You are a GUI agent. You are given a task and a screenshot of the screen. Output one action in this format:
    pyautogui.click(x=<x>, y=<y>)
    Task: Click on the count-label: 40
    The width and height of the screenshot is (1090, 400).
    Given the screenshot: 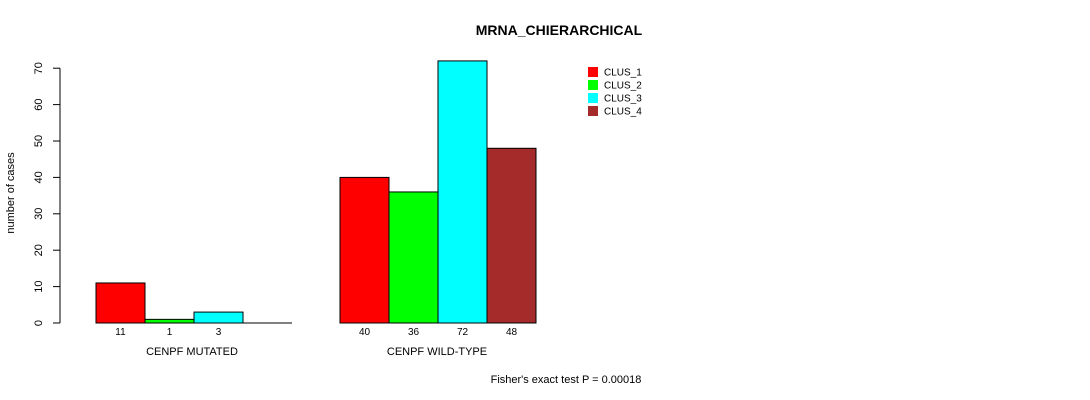 What is the action you would take?
    pyautogui.click(x=365, y=332)
    